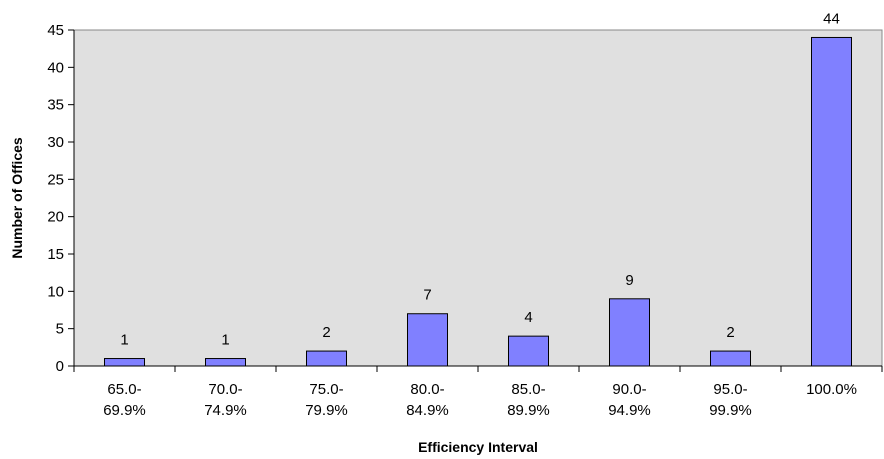 The image size is (884, 459). Describe the element at coordinates (55, 30) in the screenshot. I see `y-tick-label-9: 45` at that location.